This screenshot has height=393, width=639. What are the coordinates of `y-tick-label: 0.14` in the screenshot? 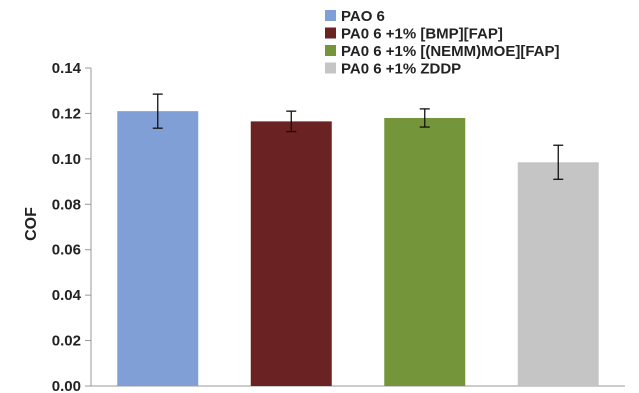 It's located at (67, 68).